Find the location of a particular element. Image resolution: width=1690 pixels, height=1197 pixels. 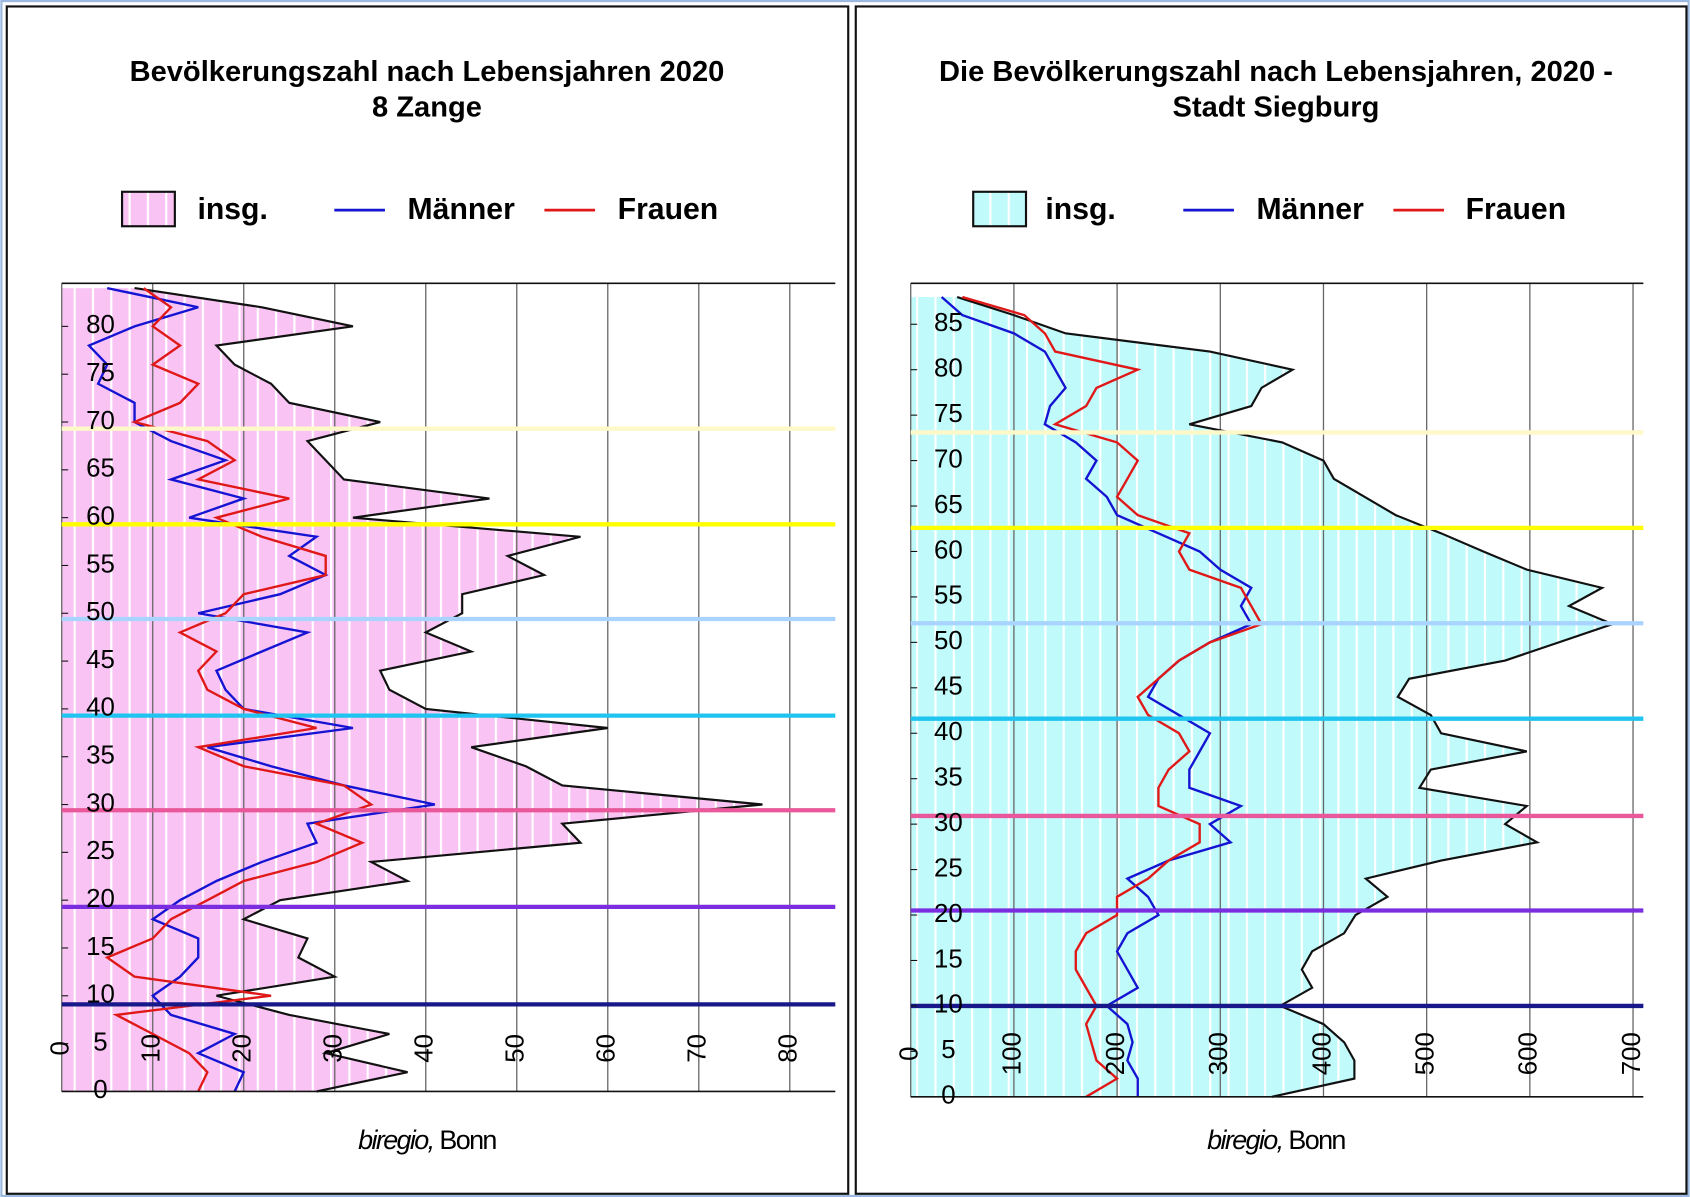

value-tick-label: 200 is located at coordinates (1116, 1053).